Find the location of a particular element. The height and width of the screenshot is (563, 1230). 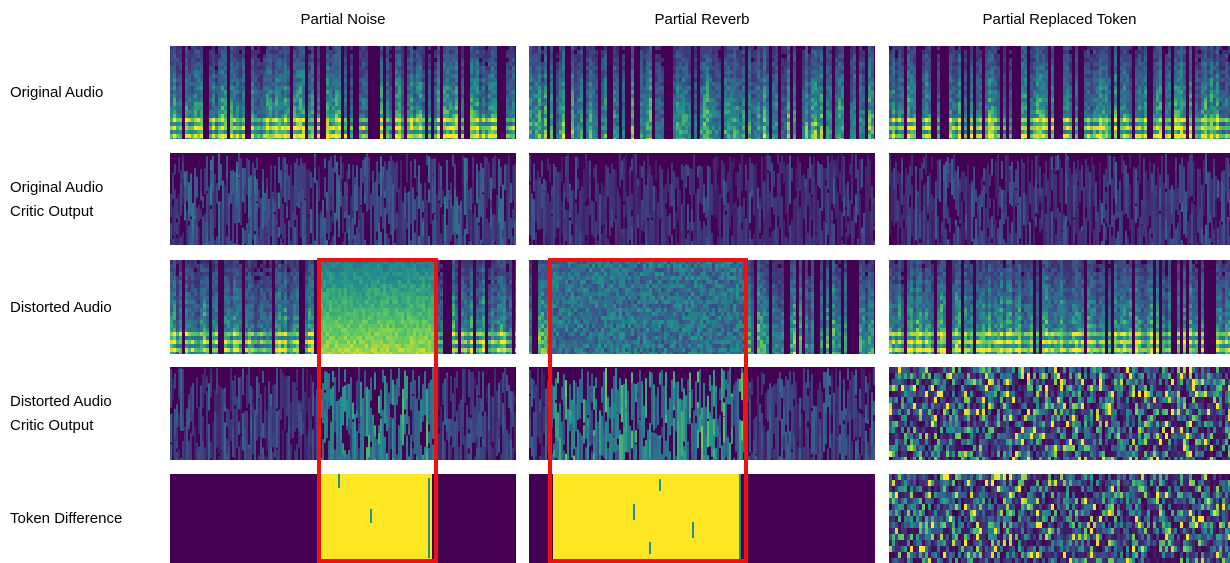

panel-r2-c2 is located at coordinates (1059, 307).